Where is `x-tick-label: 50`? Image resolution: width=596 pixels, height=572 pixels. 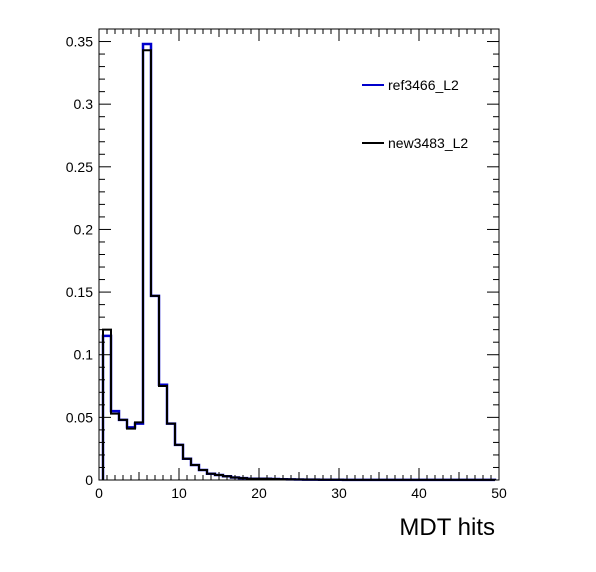
x-tick-label: 50 is located at coordinates (499, 493).